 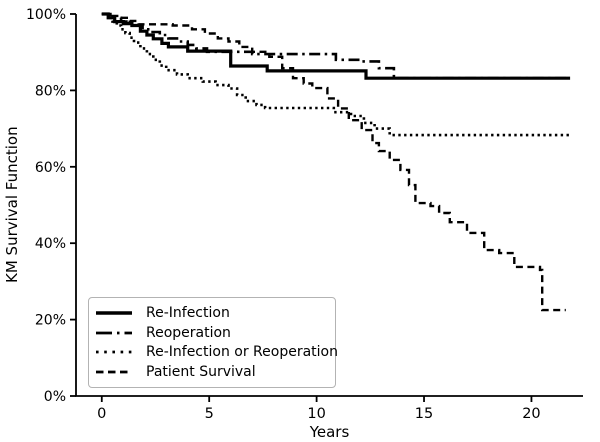 I want to click on legend-item-re-infection-or-reoperation: Re-Infection or Reoperation, so click(x=216, y=353).